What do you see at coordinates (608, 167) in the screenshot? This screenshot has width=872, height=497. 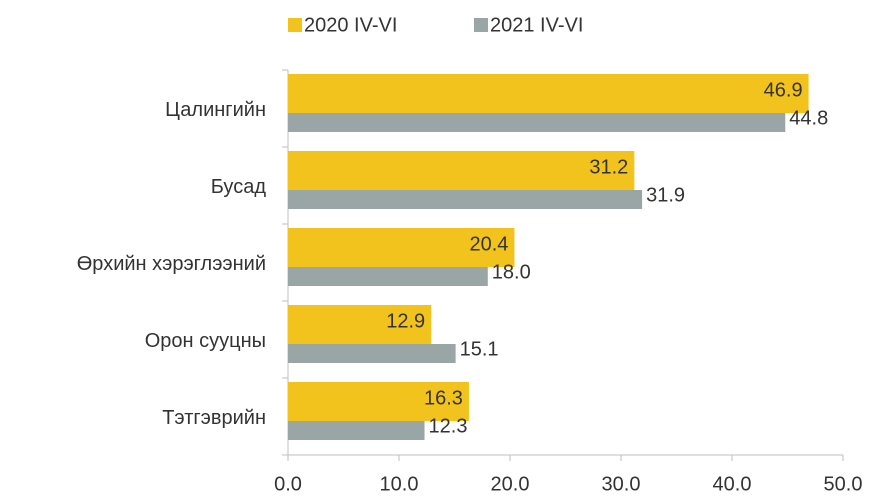 I see `data-label: 31.2` at bounding box center [608, 167].